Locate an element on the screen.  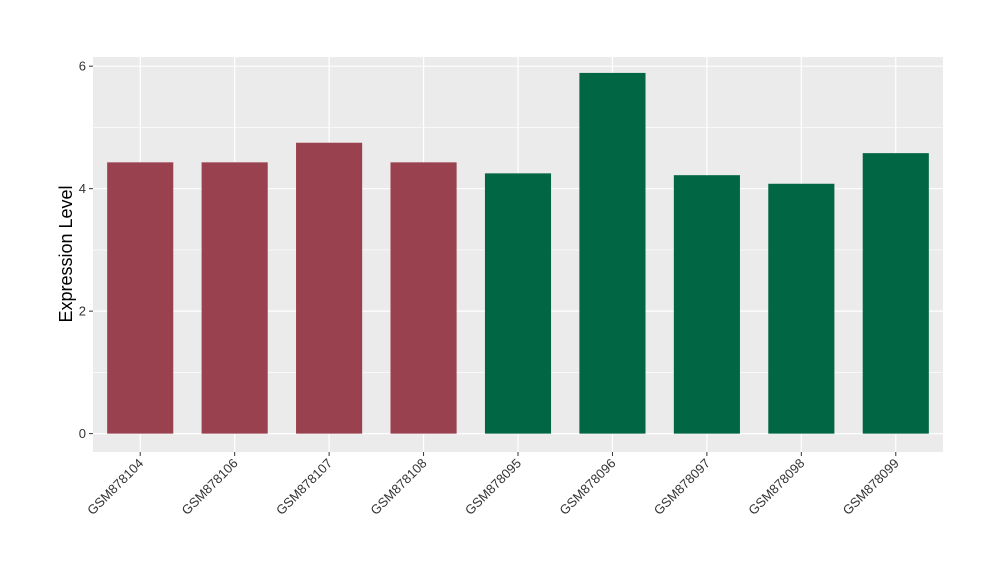
bar-GSM878099 is located at coordinates (895, 293).